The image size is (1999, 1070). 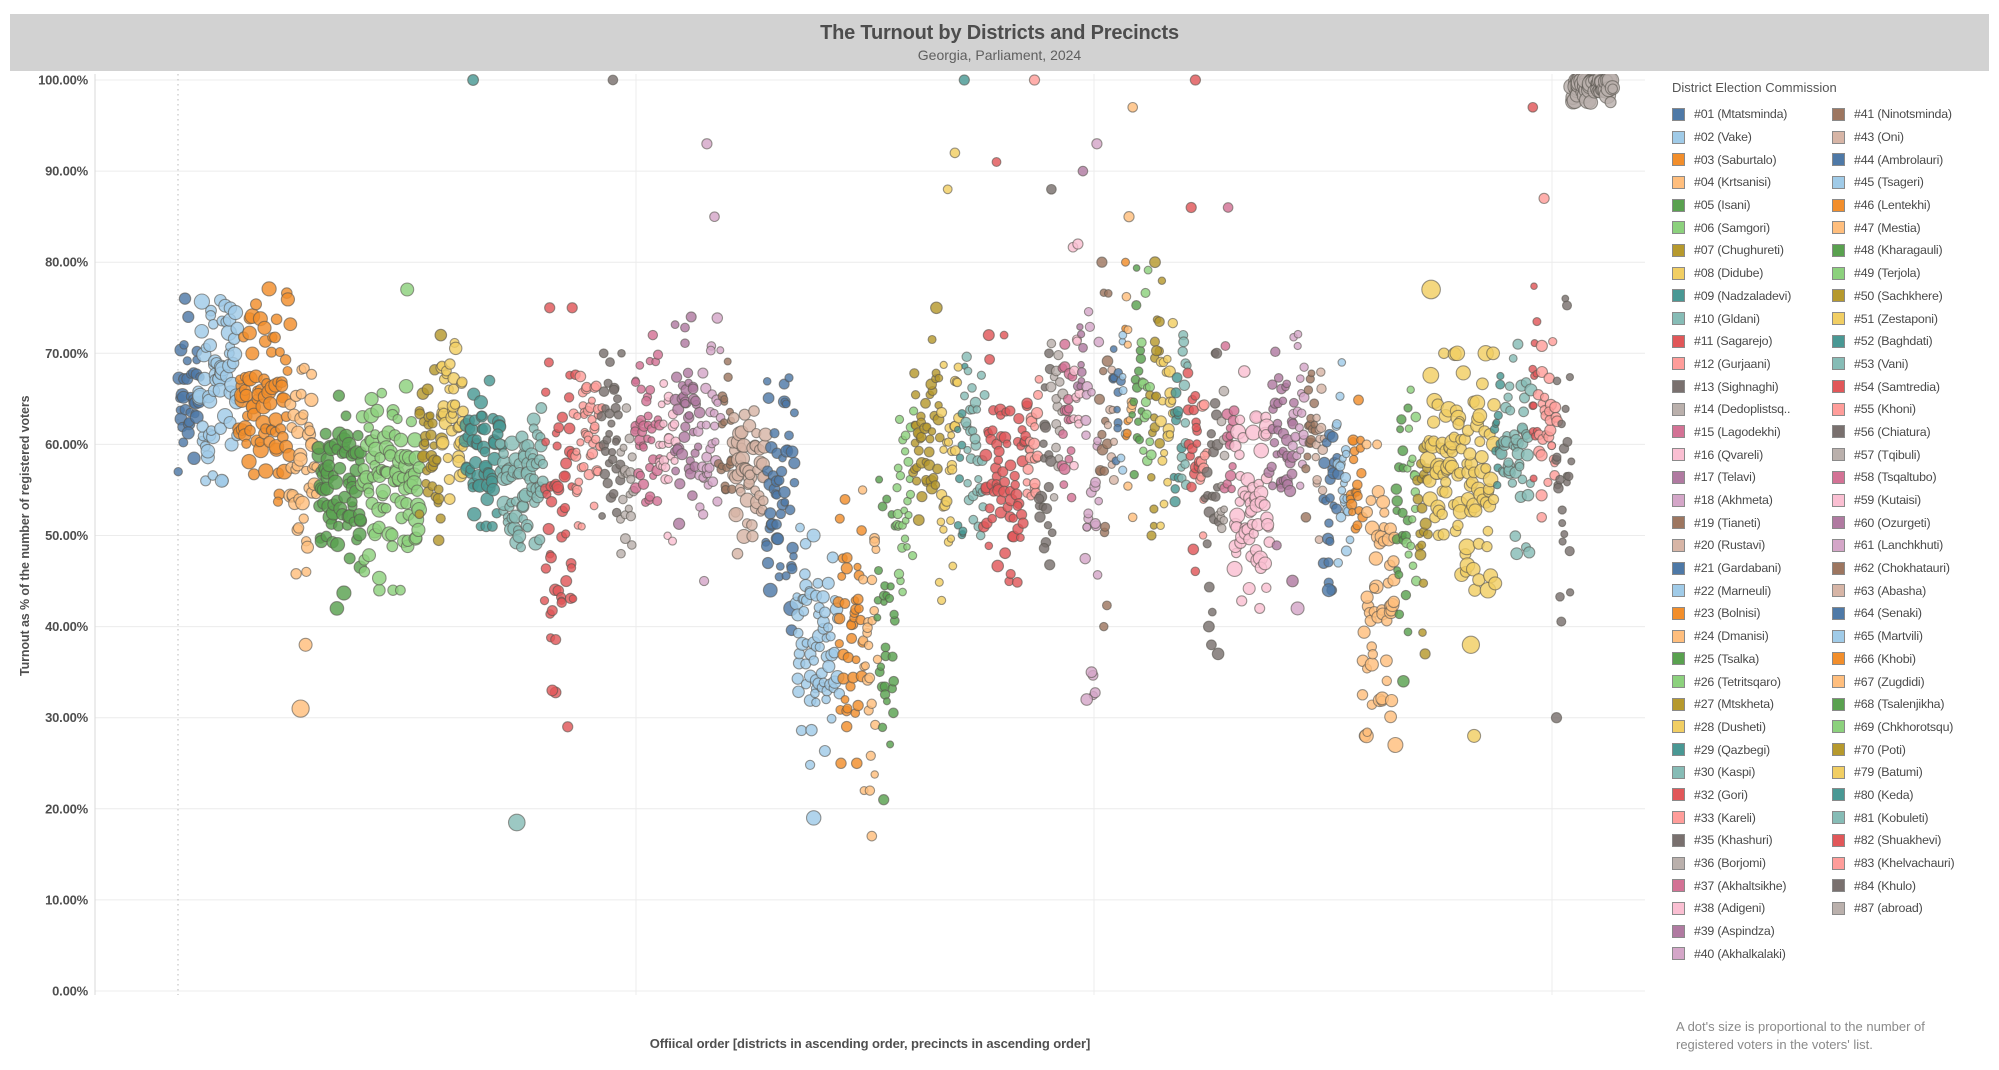 What do you see at coordinates (1752, 681) in the screenshot?
I see `legend-item: #26 (Tetritsqaro)` at bounding box center [1752, 681].